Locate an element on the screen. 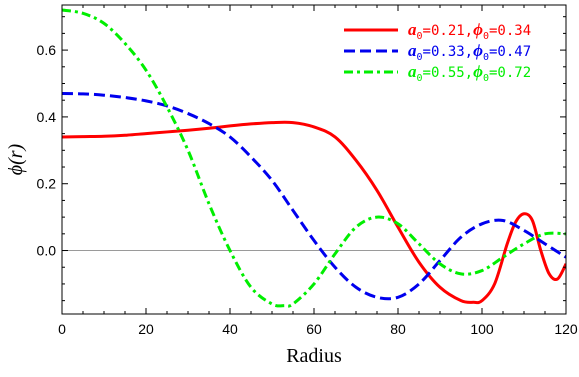 Image resolution: width=579 pixels, height=377 pixels. x-tick-label: 20 is located at coordinates (146, 329).